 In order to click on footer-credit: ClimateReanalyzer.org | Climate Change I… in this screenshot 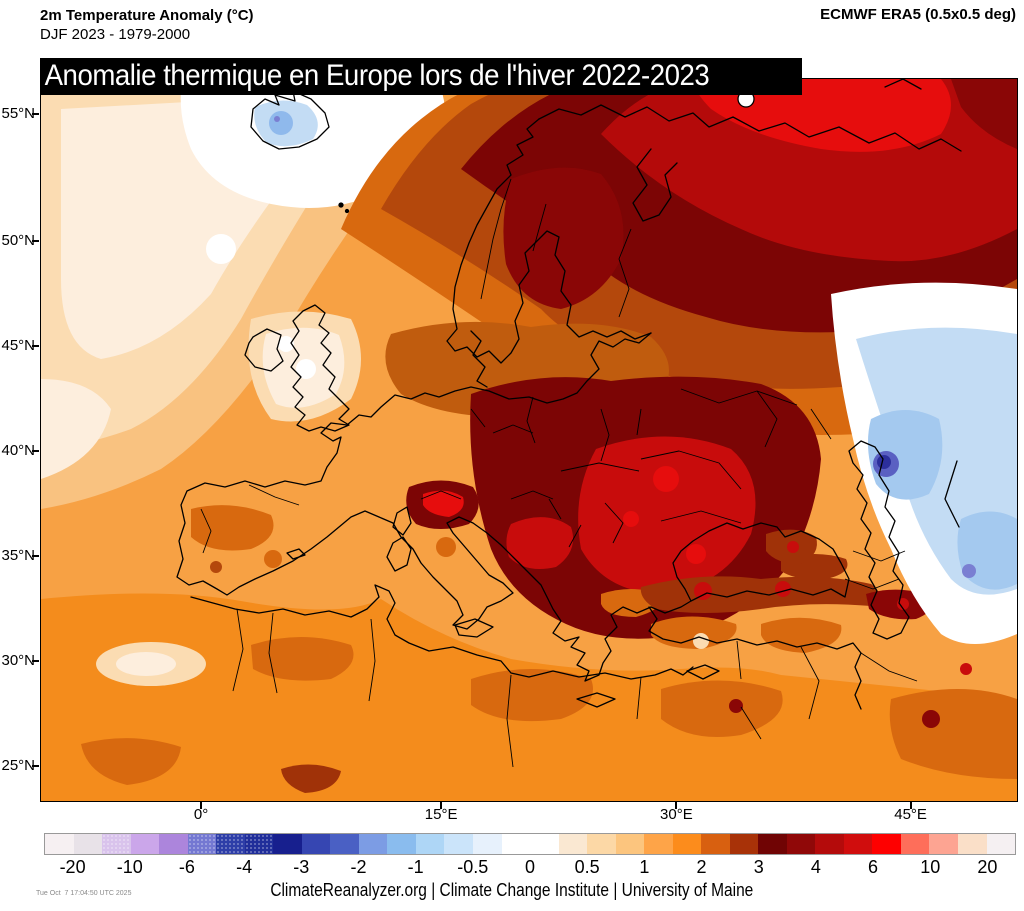, I will do `click(512, 890)`.